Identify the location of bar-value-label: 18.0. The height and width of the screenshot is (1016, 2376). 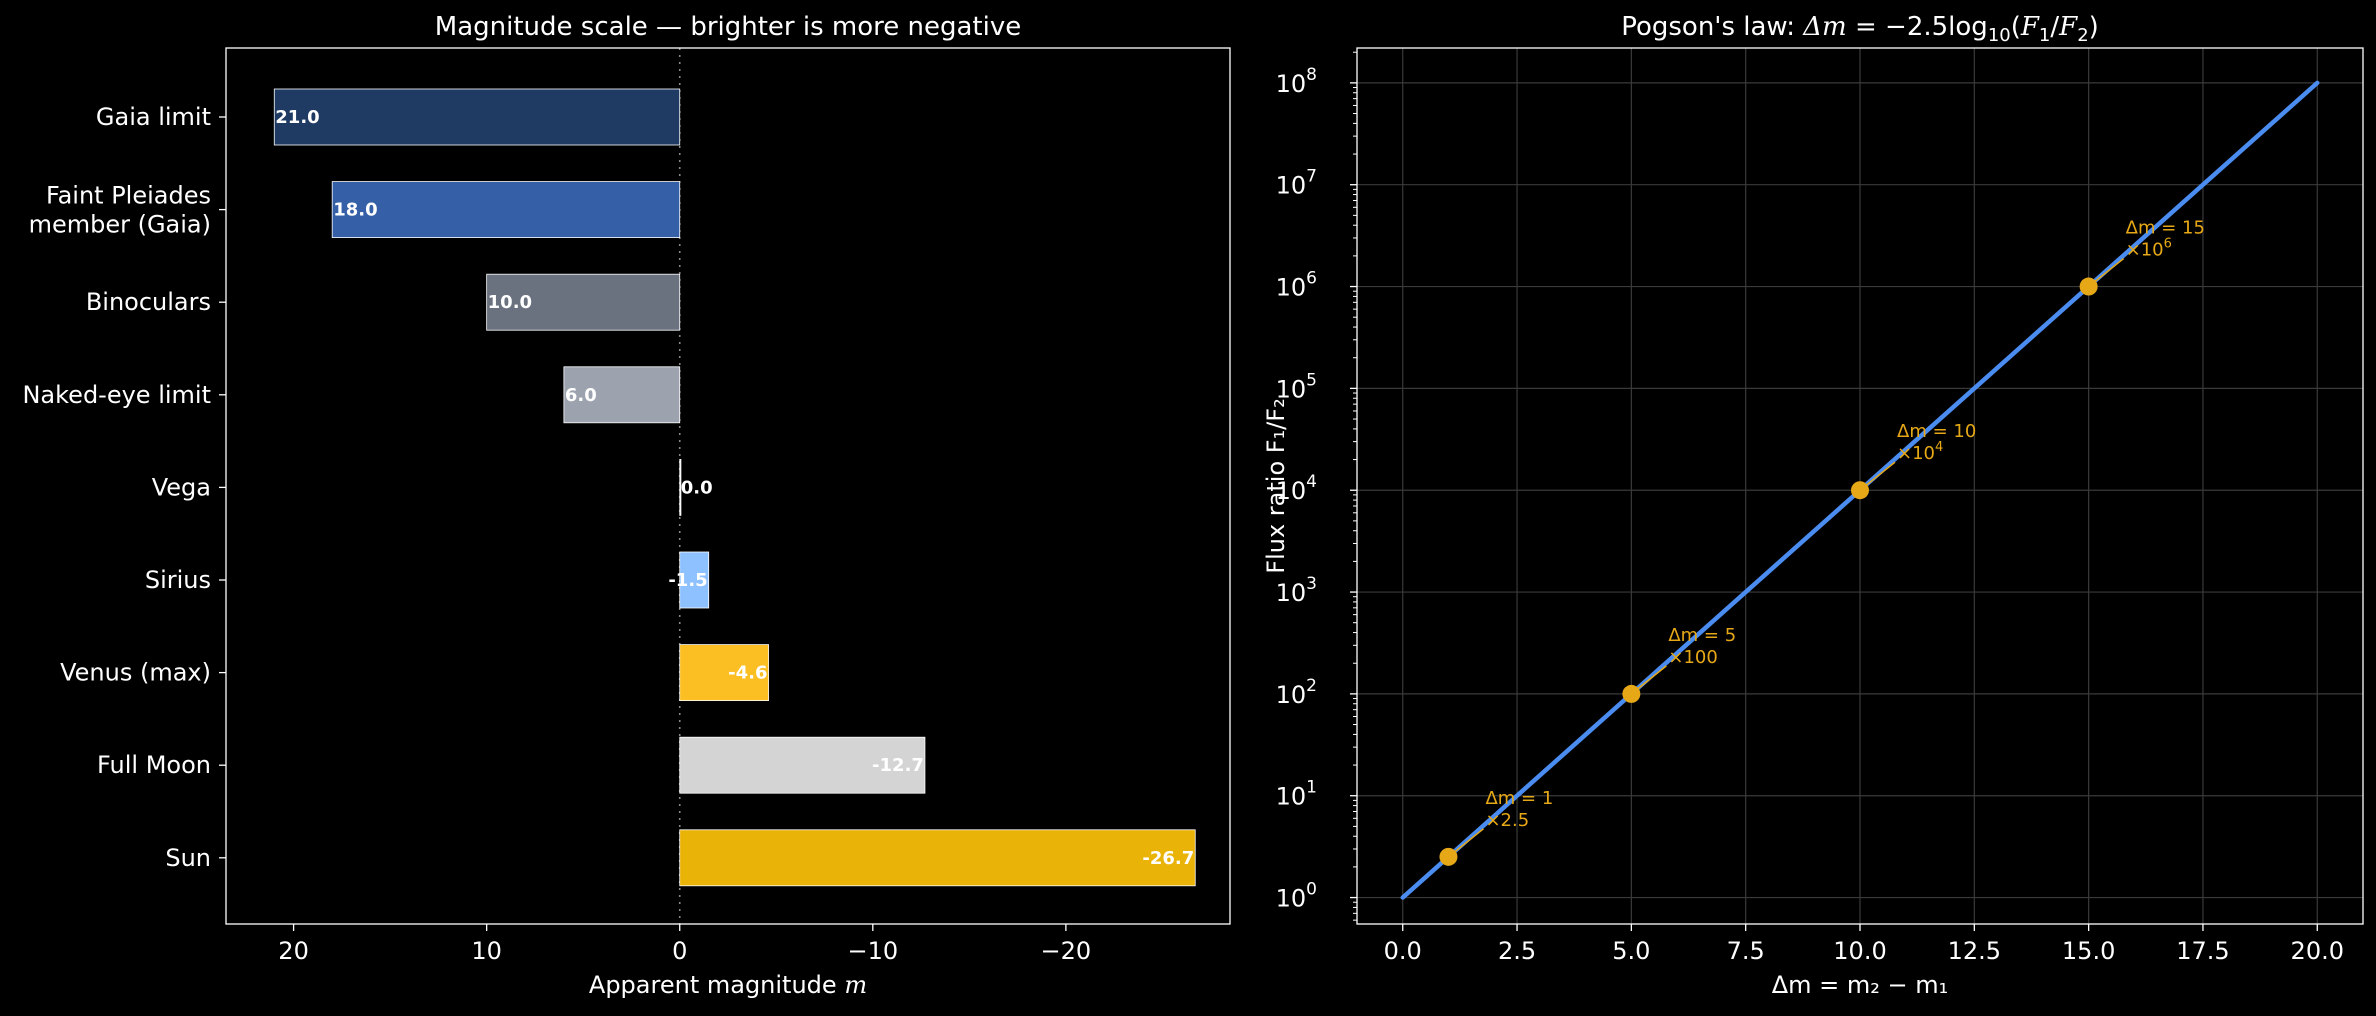
(355, 210).